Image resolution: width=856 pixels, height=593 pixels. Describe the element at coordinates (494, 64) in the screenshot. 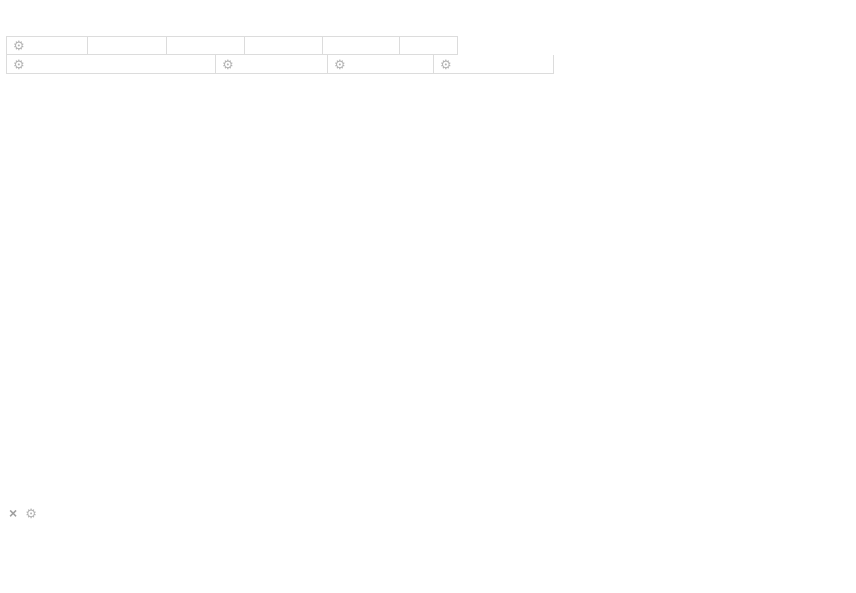

I see `legend-mm100-cell: ⚙` at that location.